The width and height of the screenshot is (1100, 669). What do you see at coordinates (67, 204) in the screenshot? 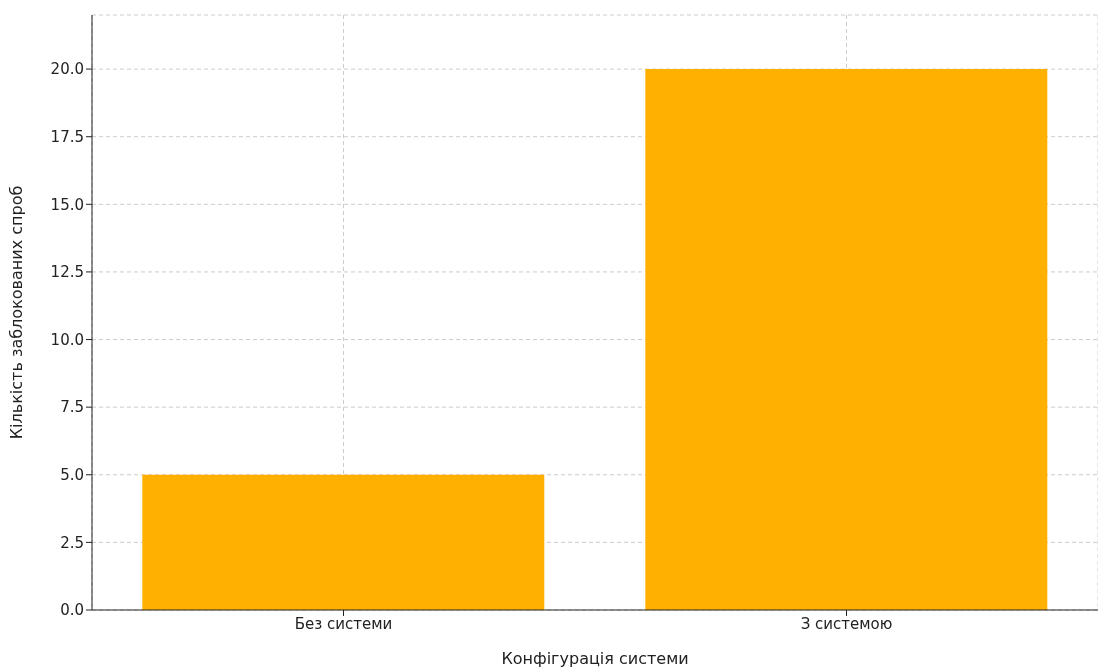
I see `y-tick-label: 15.0` at bounding box center [67, 204].